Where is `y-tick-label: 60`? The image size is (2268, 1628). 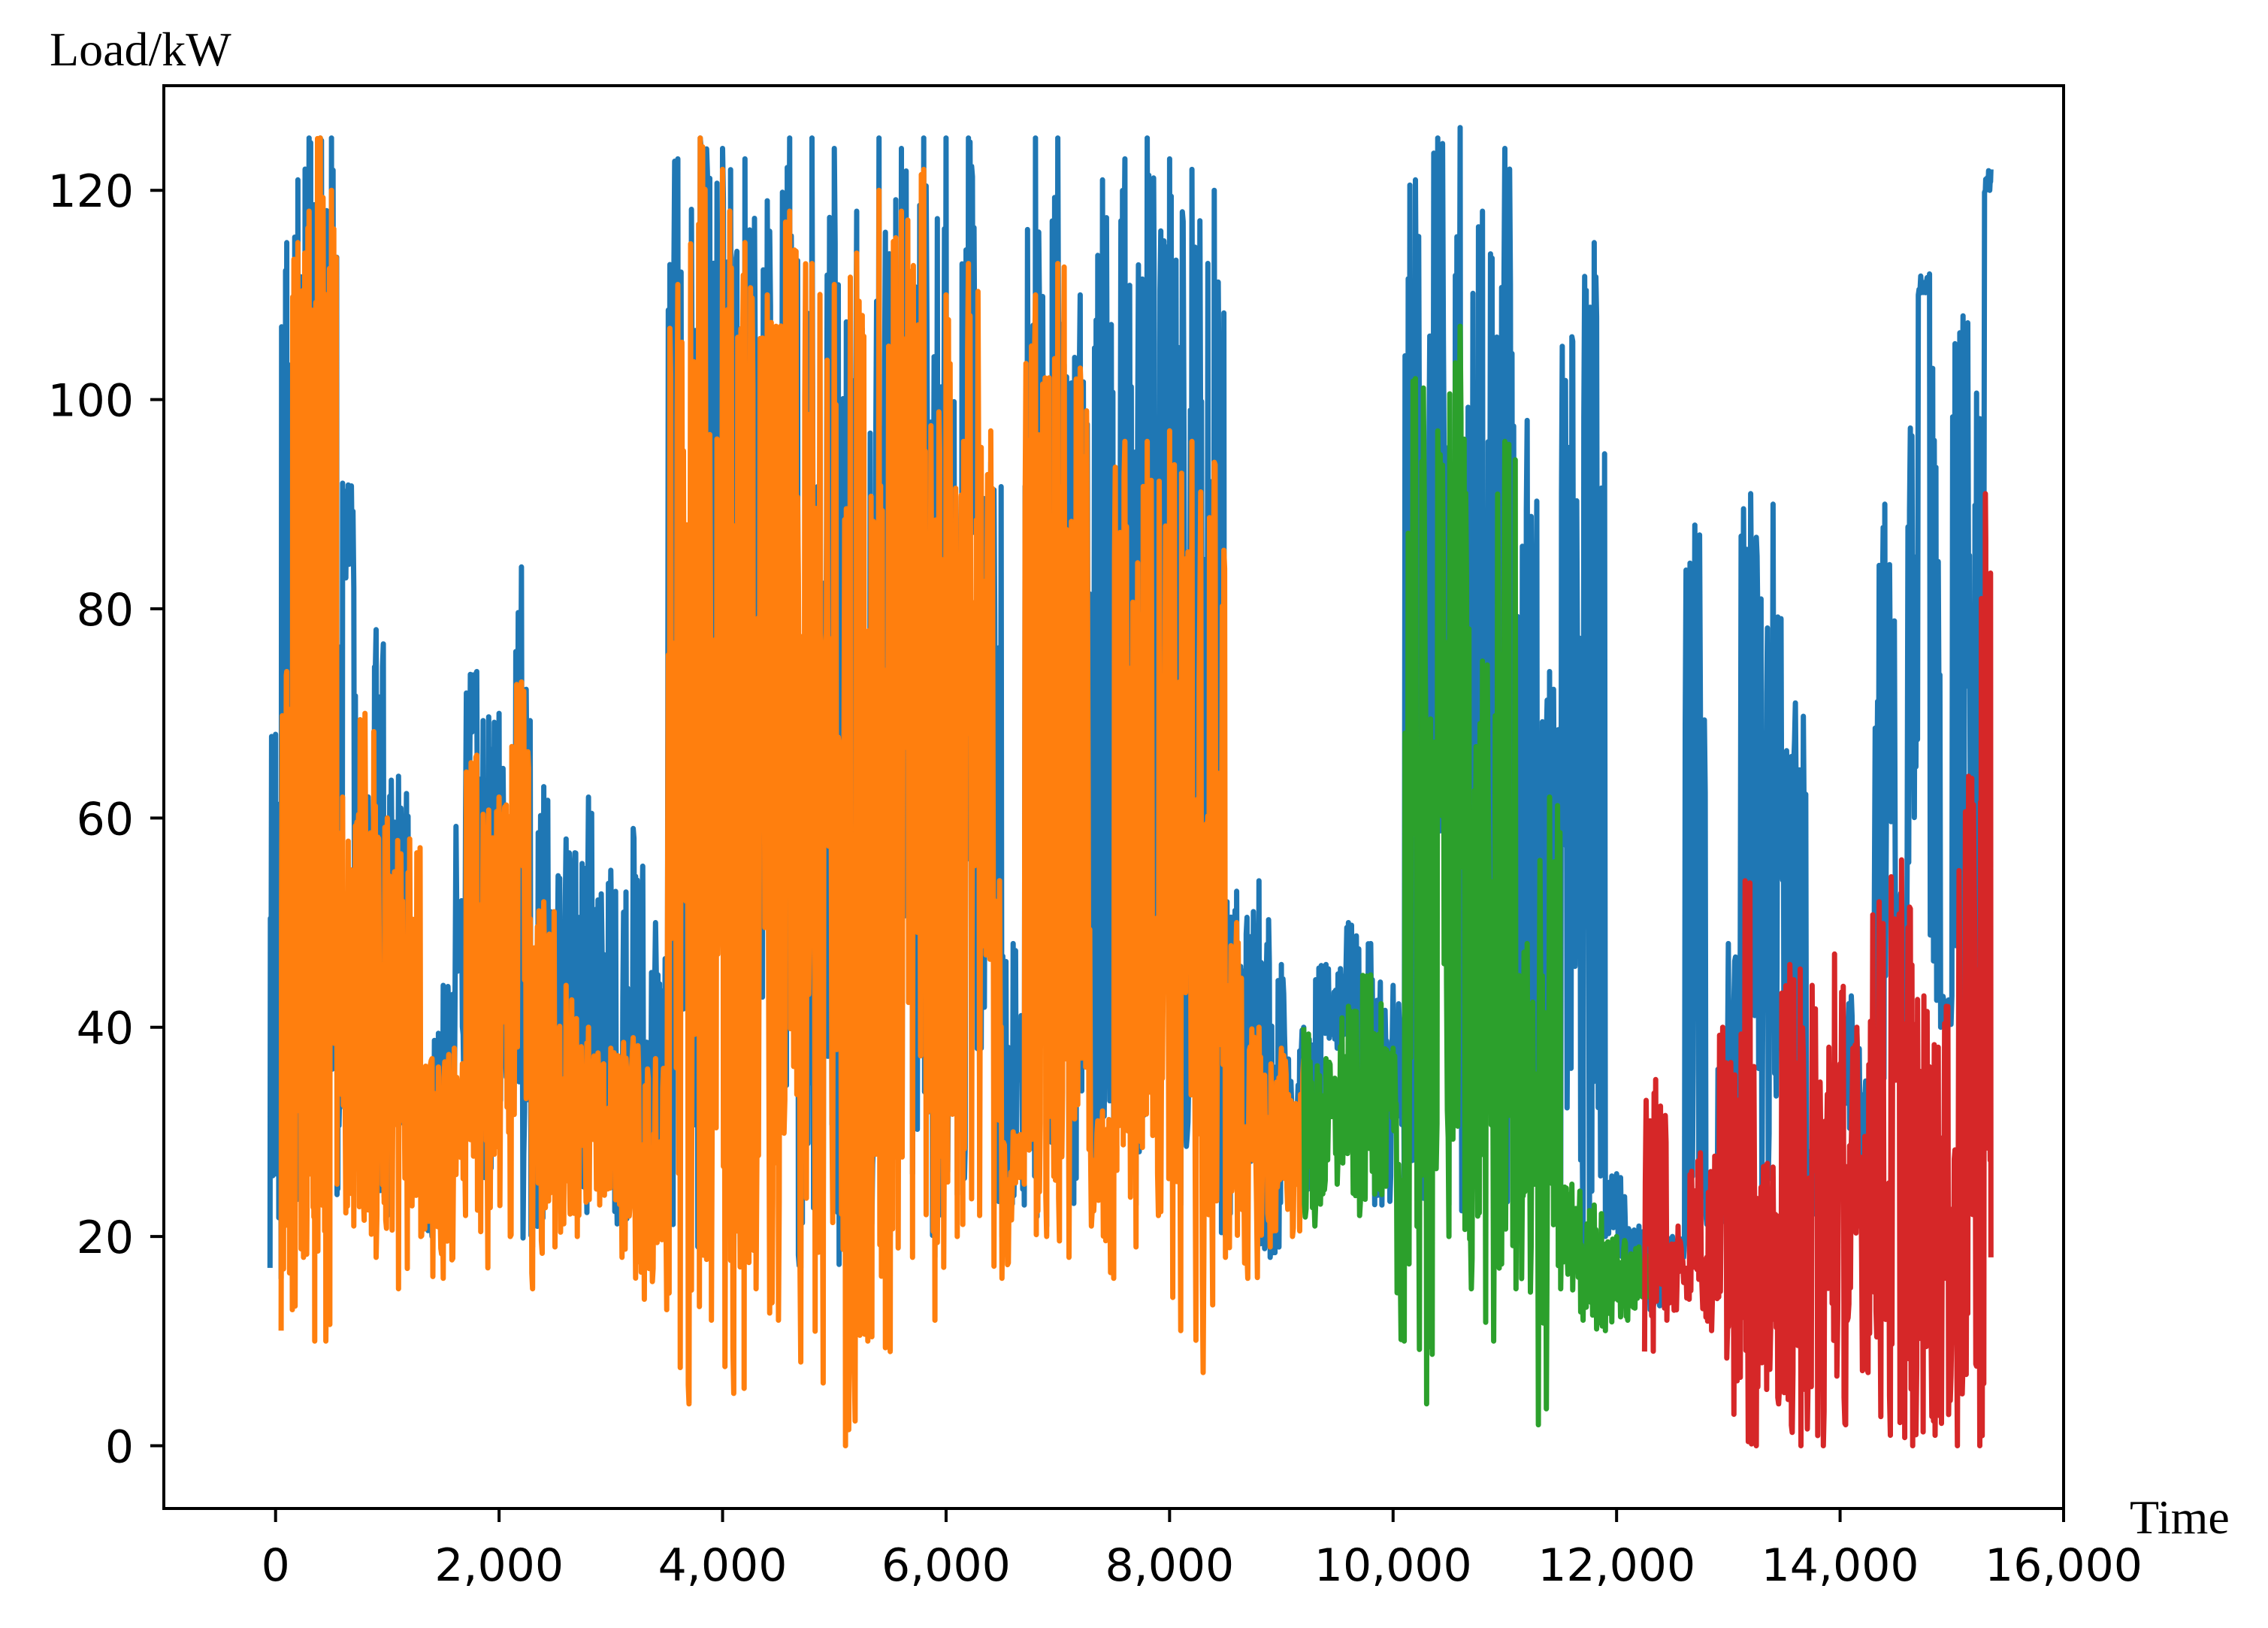 y-tick-label: 60 is located at coordinates (105, 820).